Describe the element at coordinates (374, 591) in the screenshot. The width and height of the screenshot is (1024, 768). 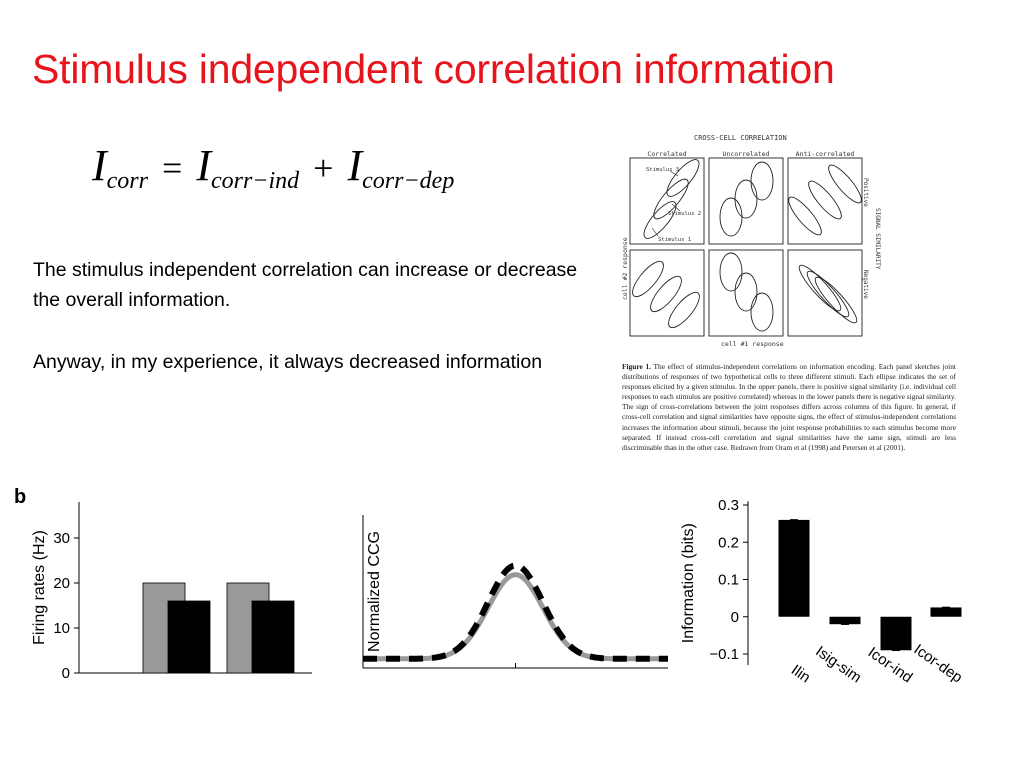
I see `y-axis-title: Normalized CCG` at that location.